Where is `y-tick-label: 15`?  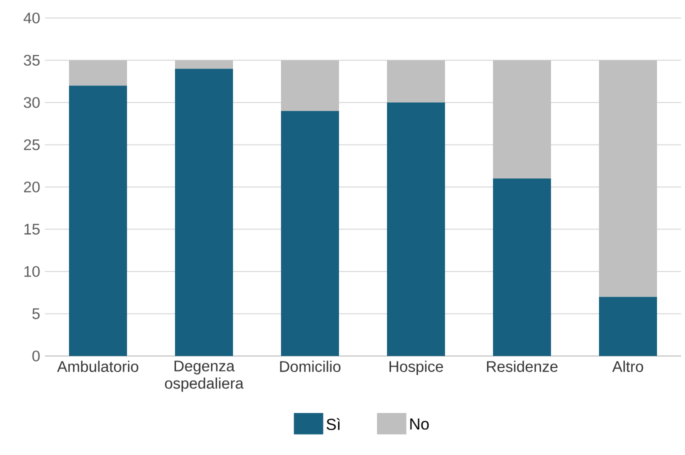
y-tick-label: 15 is located at coordinates (32, 229).